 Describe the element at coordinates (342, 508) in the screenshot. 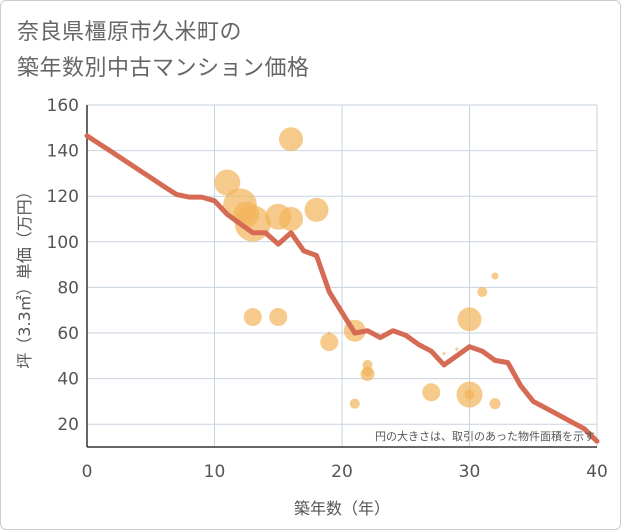

I see `x-axis-label: 築年数（年）` at that location.